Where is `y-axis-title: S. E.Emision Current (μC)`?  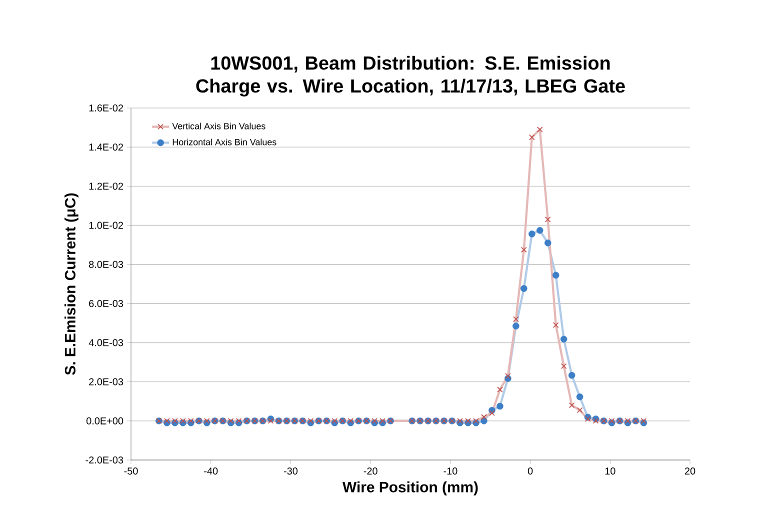 y-axis-title: S. E.Emision Current (μC) is located at coordinates (71, 284).